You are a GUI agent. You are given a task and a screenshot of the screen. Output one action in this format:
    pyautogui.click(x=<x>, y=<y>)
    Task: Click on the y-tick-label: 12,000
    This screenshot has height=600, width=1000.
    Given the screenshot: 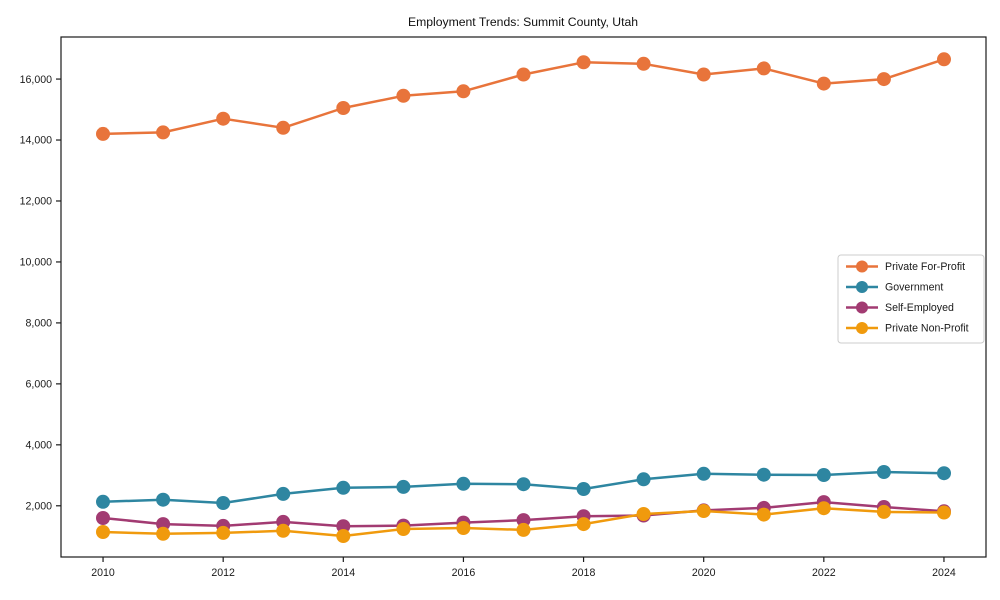 What is the action you would take?
    pyautogui.click(x=36, y=202)
    